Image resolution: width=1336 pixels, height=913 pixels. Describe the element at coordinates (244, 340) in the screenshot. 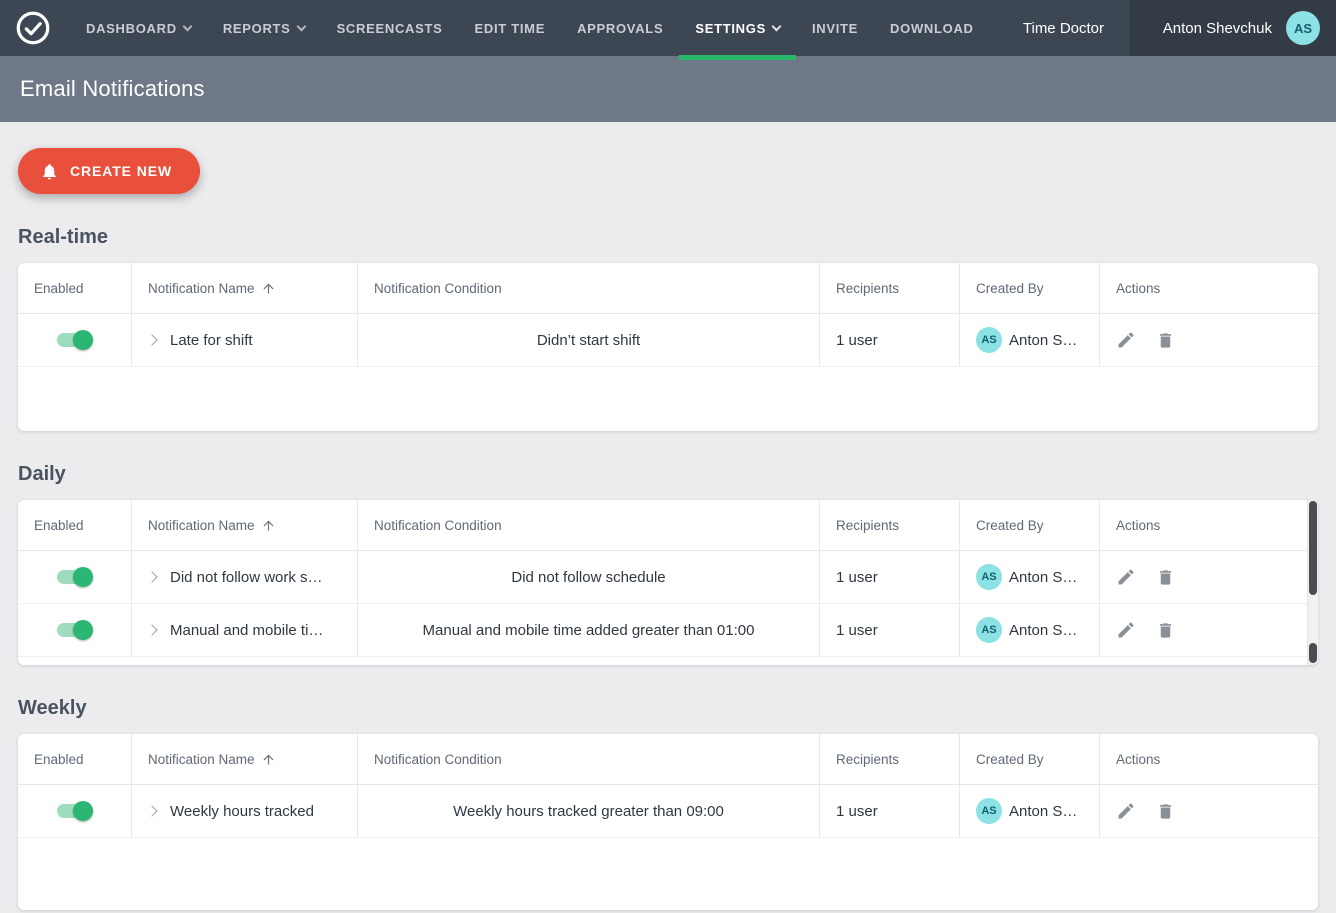

I see `name-cell: Late for shift` at that location.